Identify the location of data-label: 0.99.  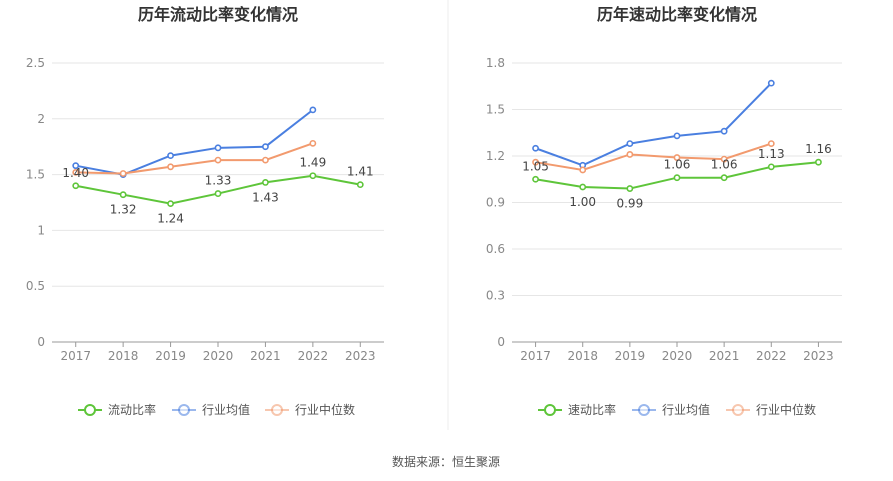
(629, 204).